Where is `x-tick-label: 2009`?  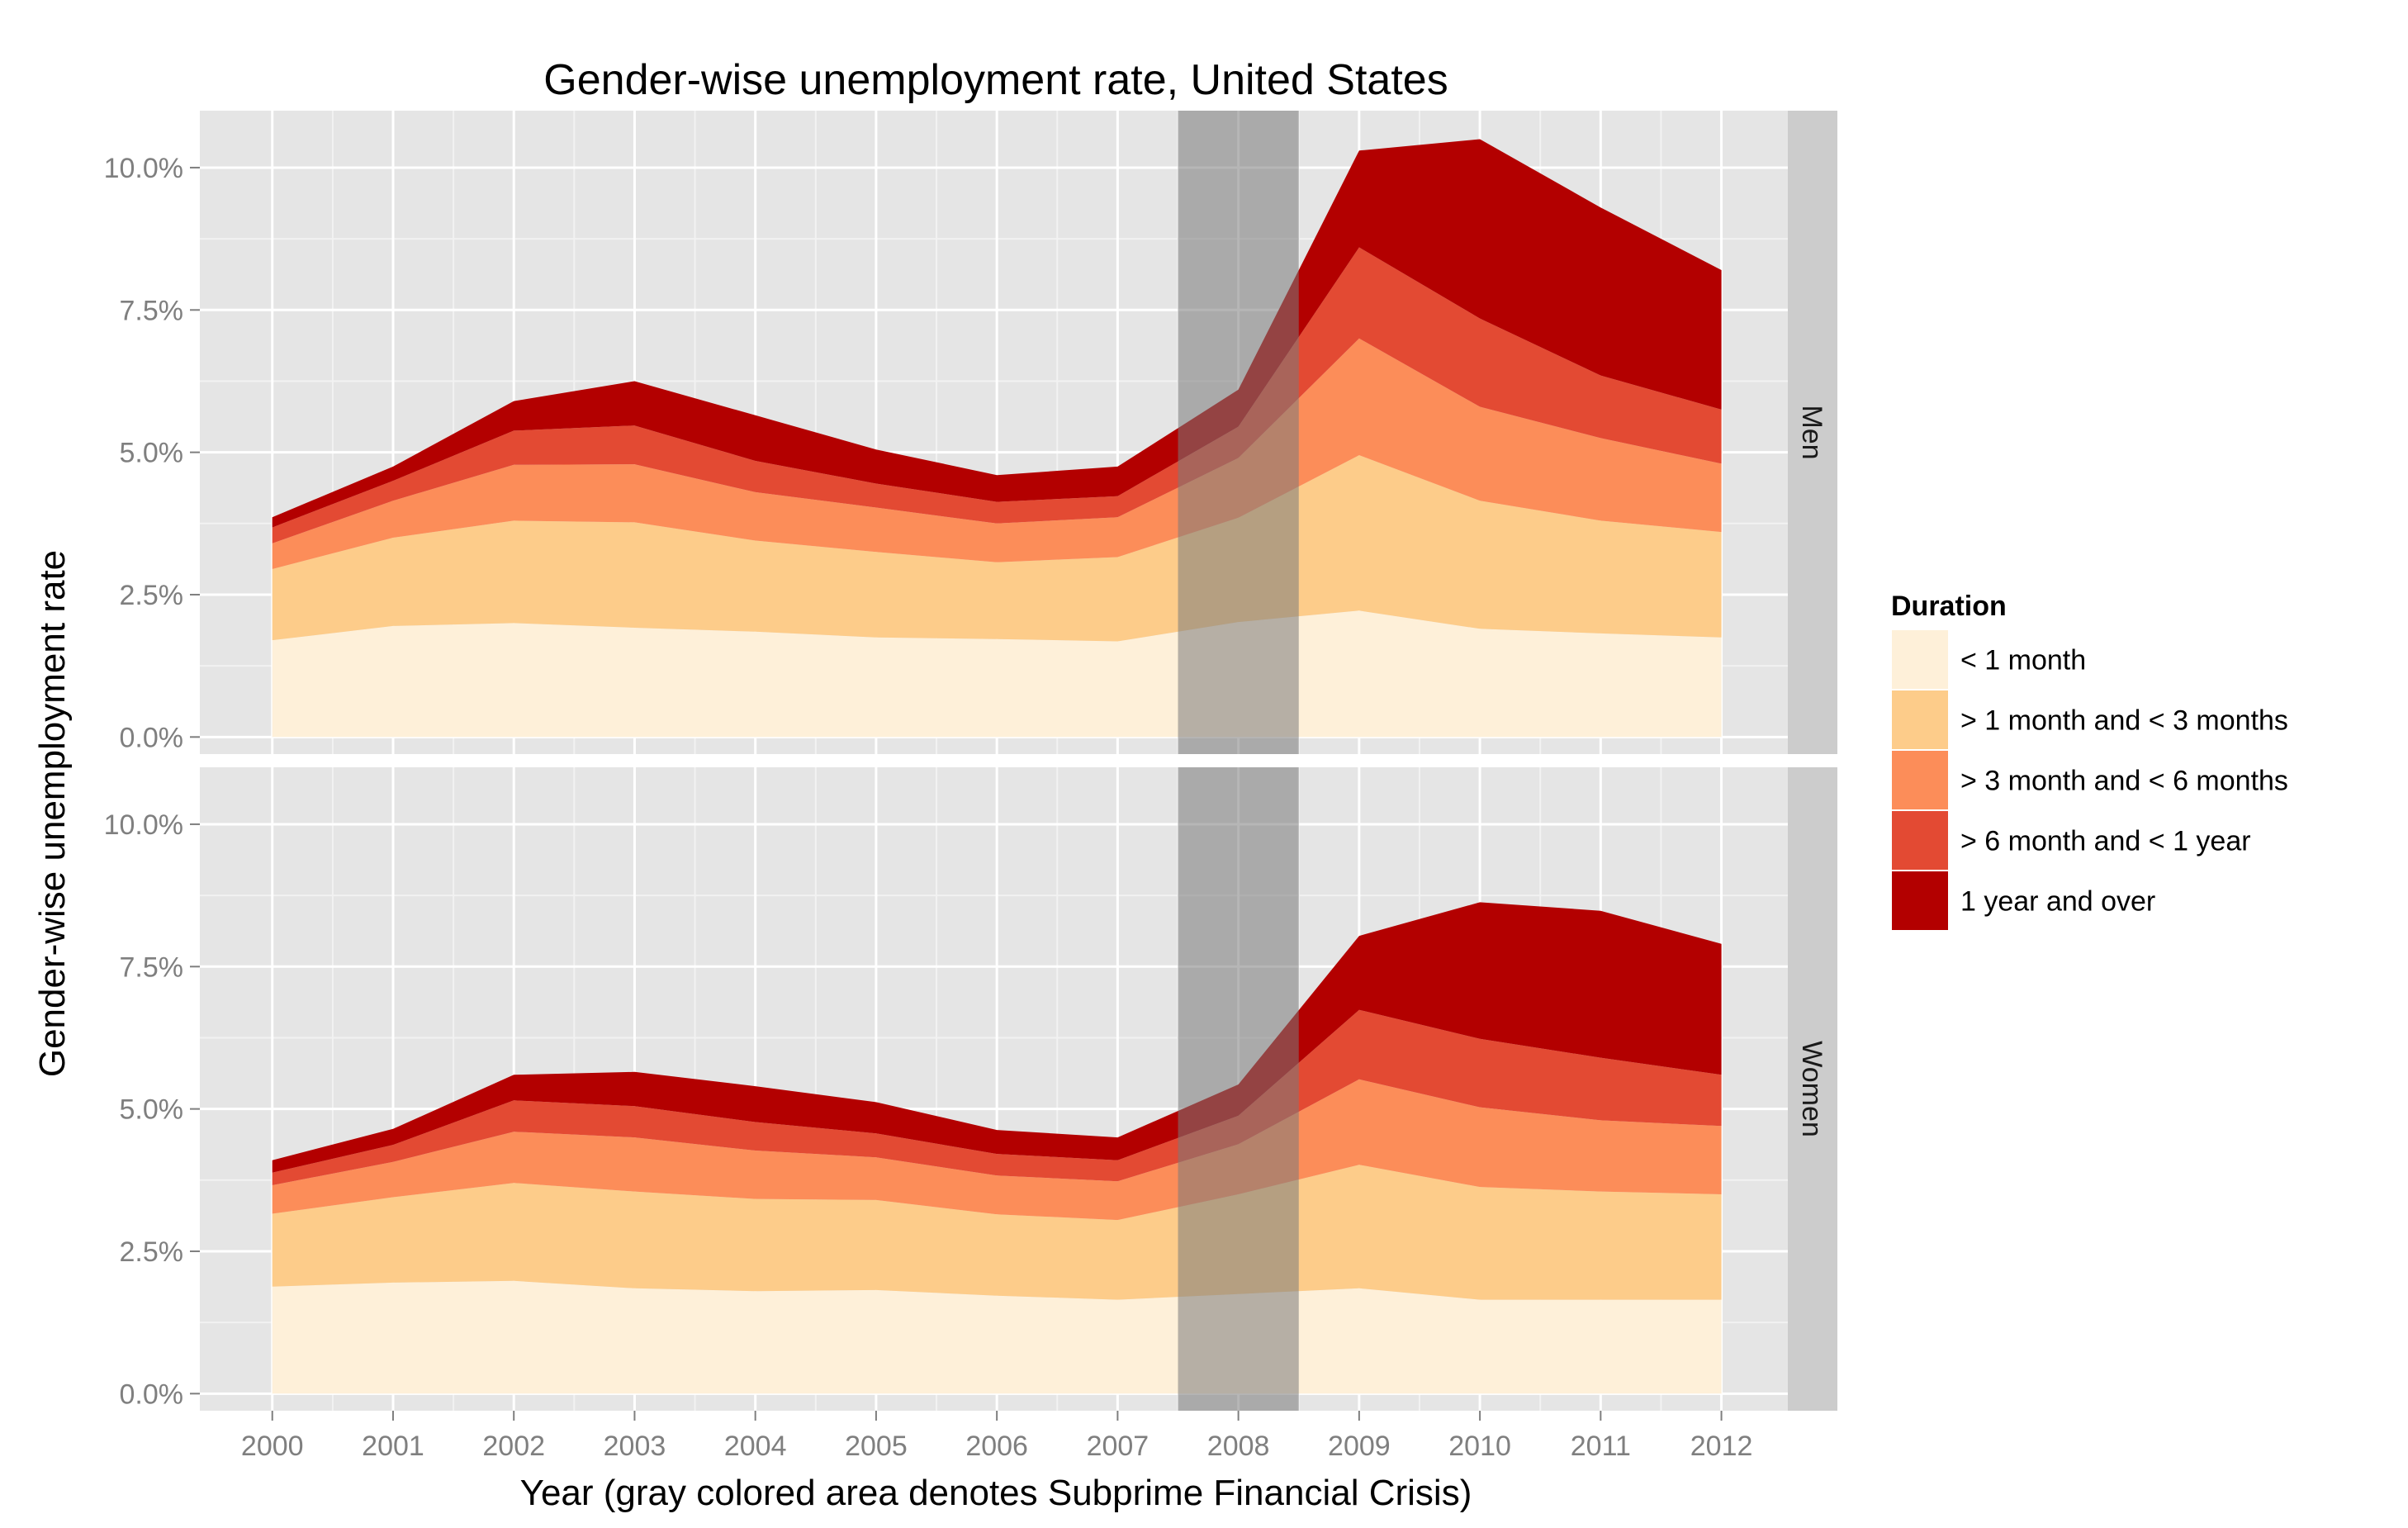 x-tick-label: 2009 is located at coordinates (1360, 1446).